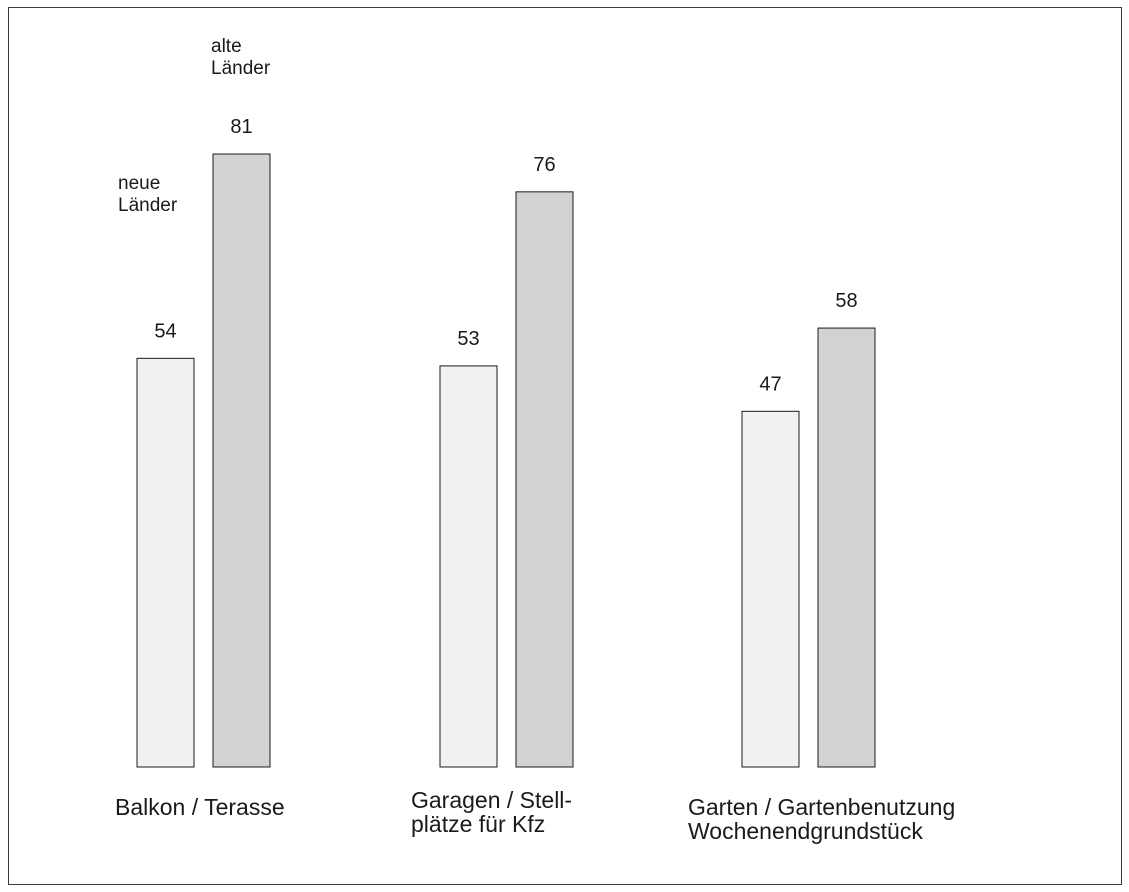 This screenshot has height=892, width=1129. Describe the element at coordinates (770, 384) in the screenshot. I see `value-label-neue-3: 47` at that location.